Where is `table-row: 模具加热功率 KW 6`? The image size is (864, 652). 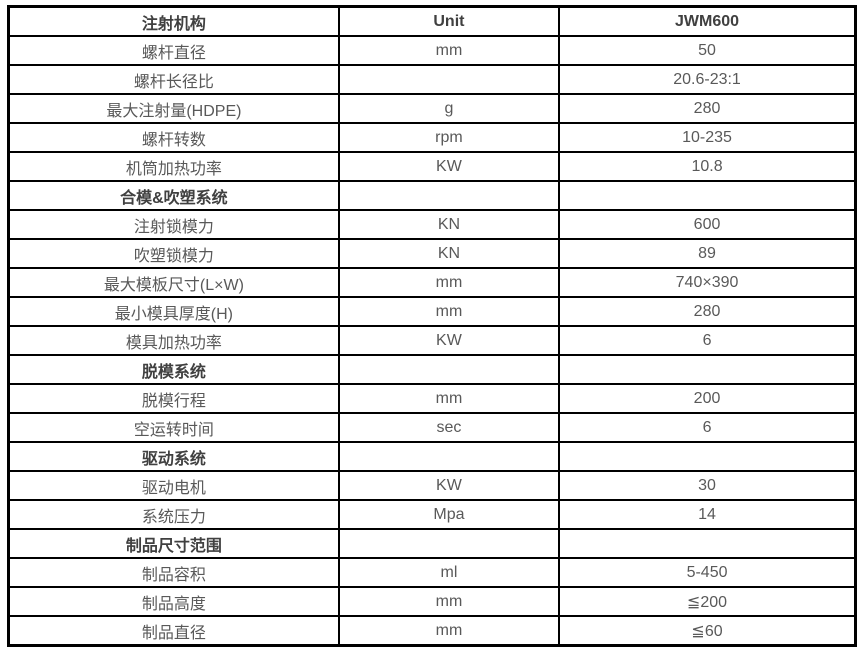 table-row: 模具加热功率 KW 6 is located at coordinates (432, 340).